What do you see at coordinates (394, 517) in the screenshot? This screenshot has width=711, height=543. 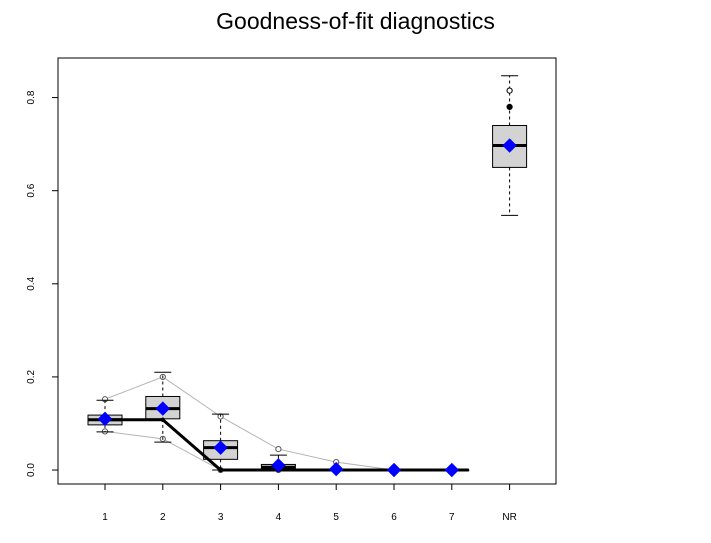 I see `x-tick-label: 6` at bounding box center [394, 517].